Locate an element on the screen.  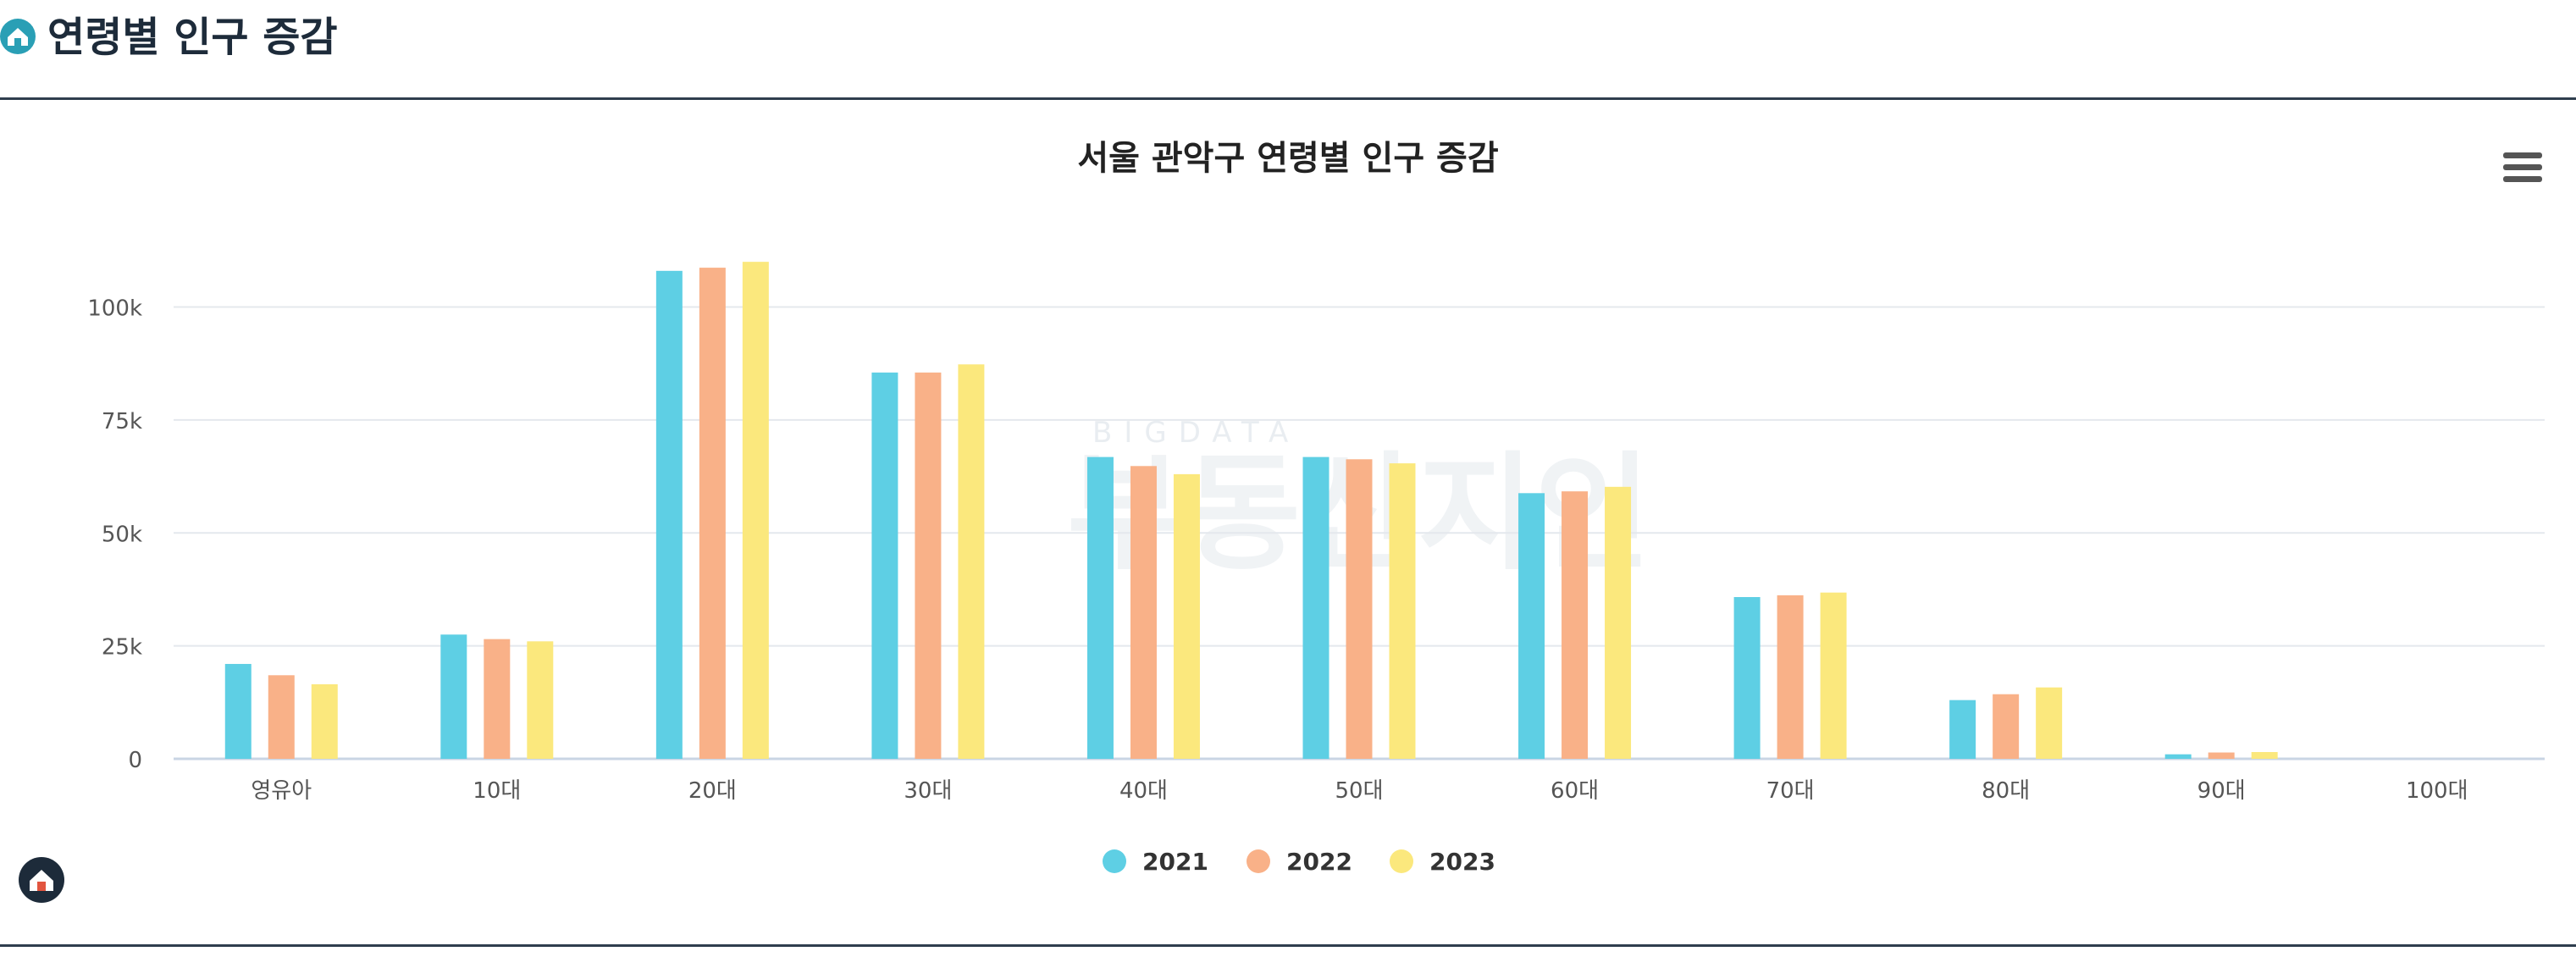
y-tick-label: 50k is located at coordinates (122, 534).